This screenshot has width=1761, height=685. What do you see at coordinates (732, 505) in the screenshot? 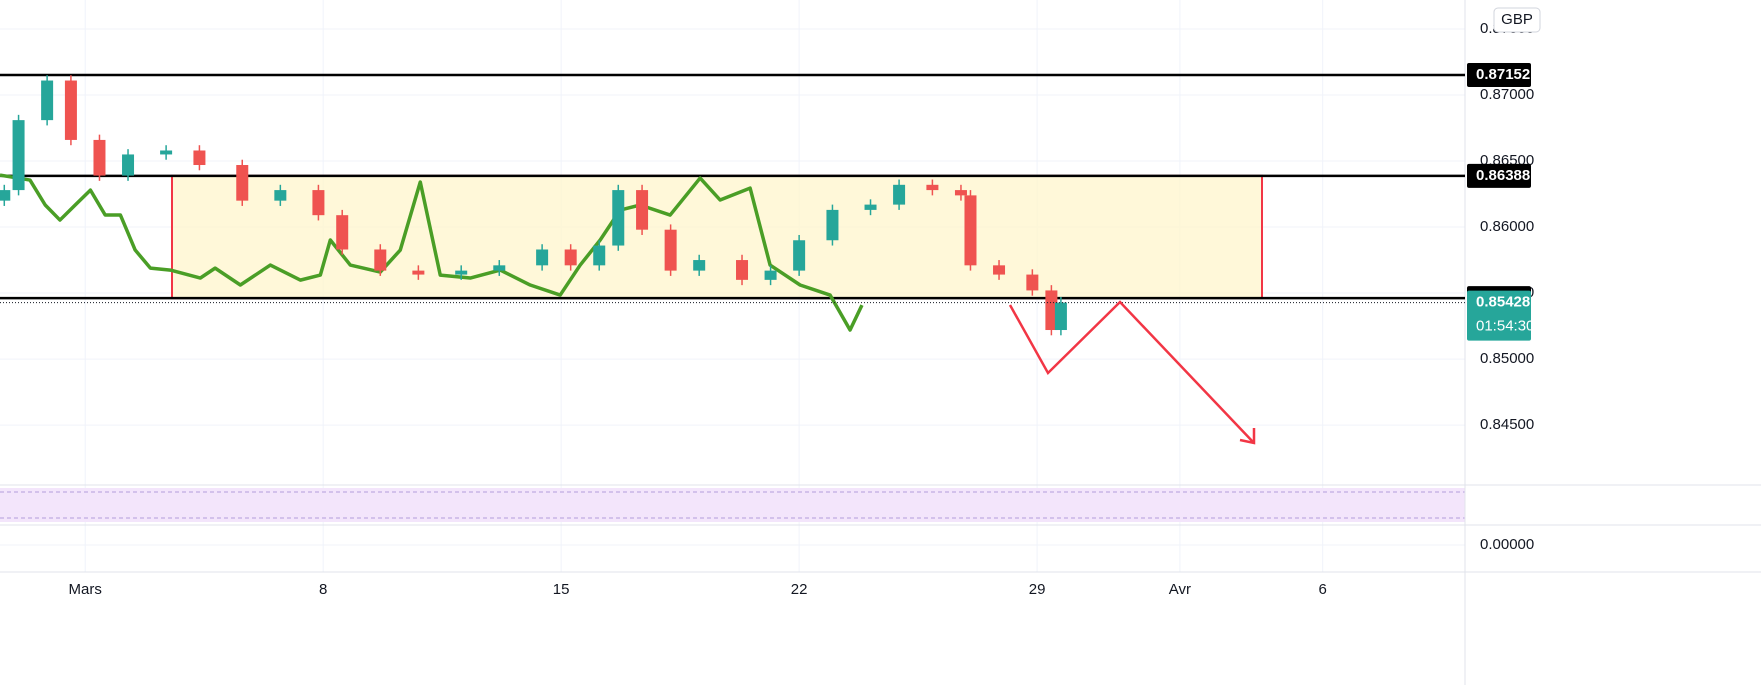
I see `rsi-band` at bounding box center [732, 505].